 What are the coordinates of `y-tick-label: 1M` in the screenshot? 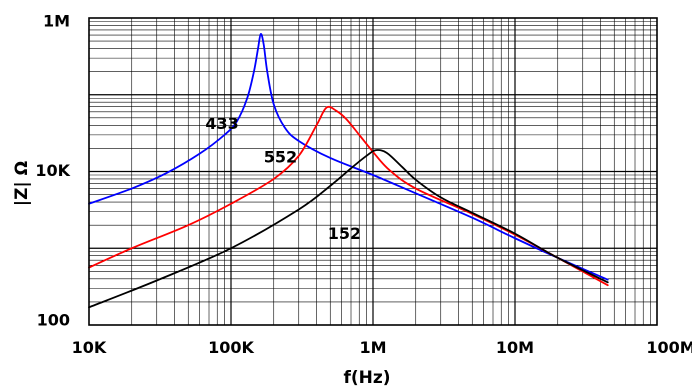 It's located at (56, 21).